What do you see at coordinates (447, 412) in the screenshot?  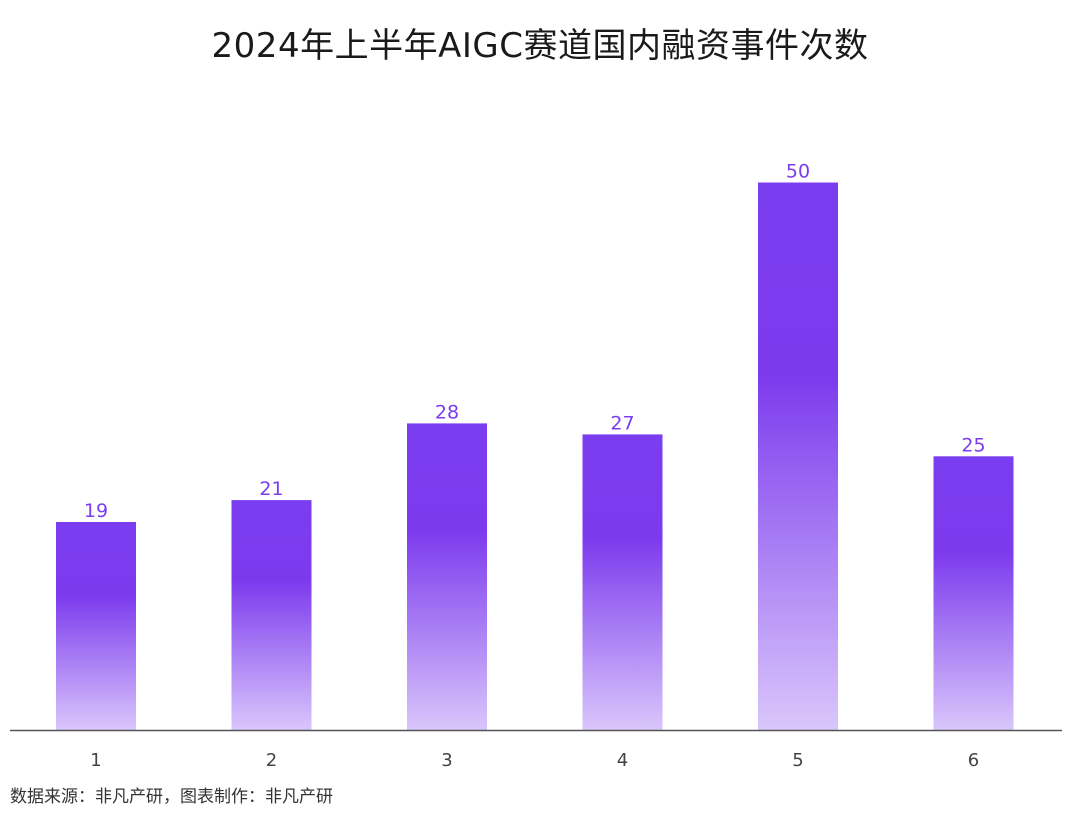 I see `data-label-3: 28` at bounding box center [447, 412].